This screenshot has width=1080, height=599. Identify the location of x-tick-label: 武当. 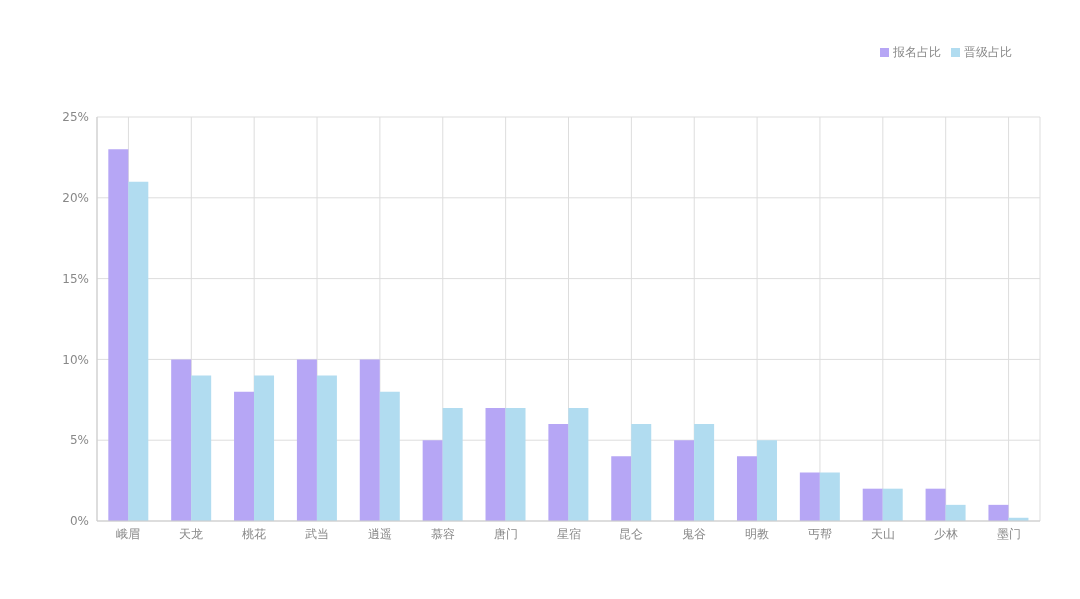
(317, 533).